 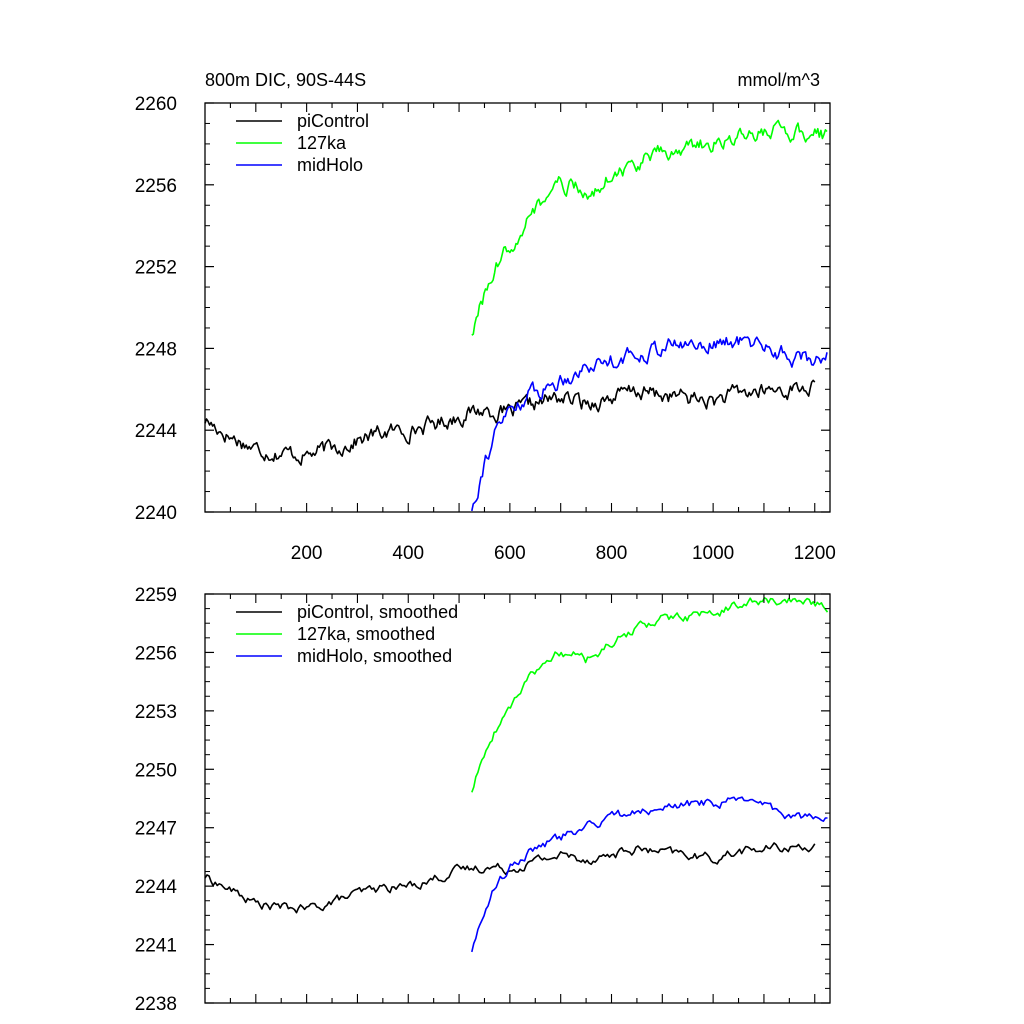 What do you see at coordinates (374, 656) in the screenshot?
I see `legend-label: midHolo, smoothed` at bounding box center [374, 656].